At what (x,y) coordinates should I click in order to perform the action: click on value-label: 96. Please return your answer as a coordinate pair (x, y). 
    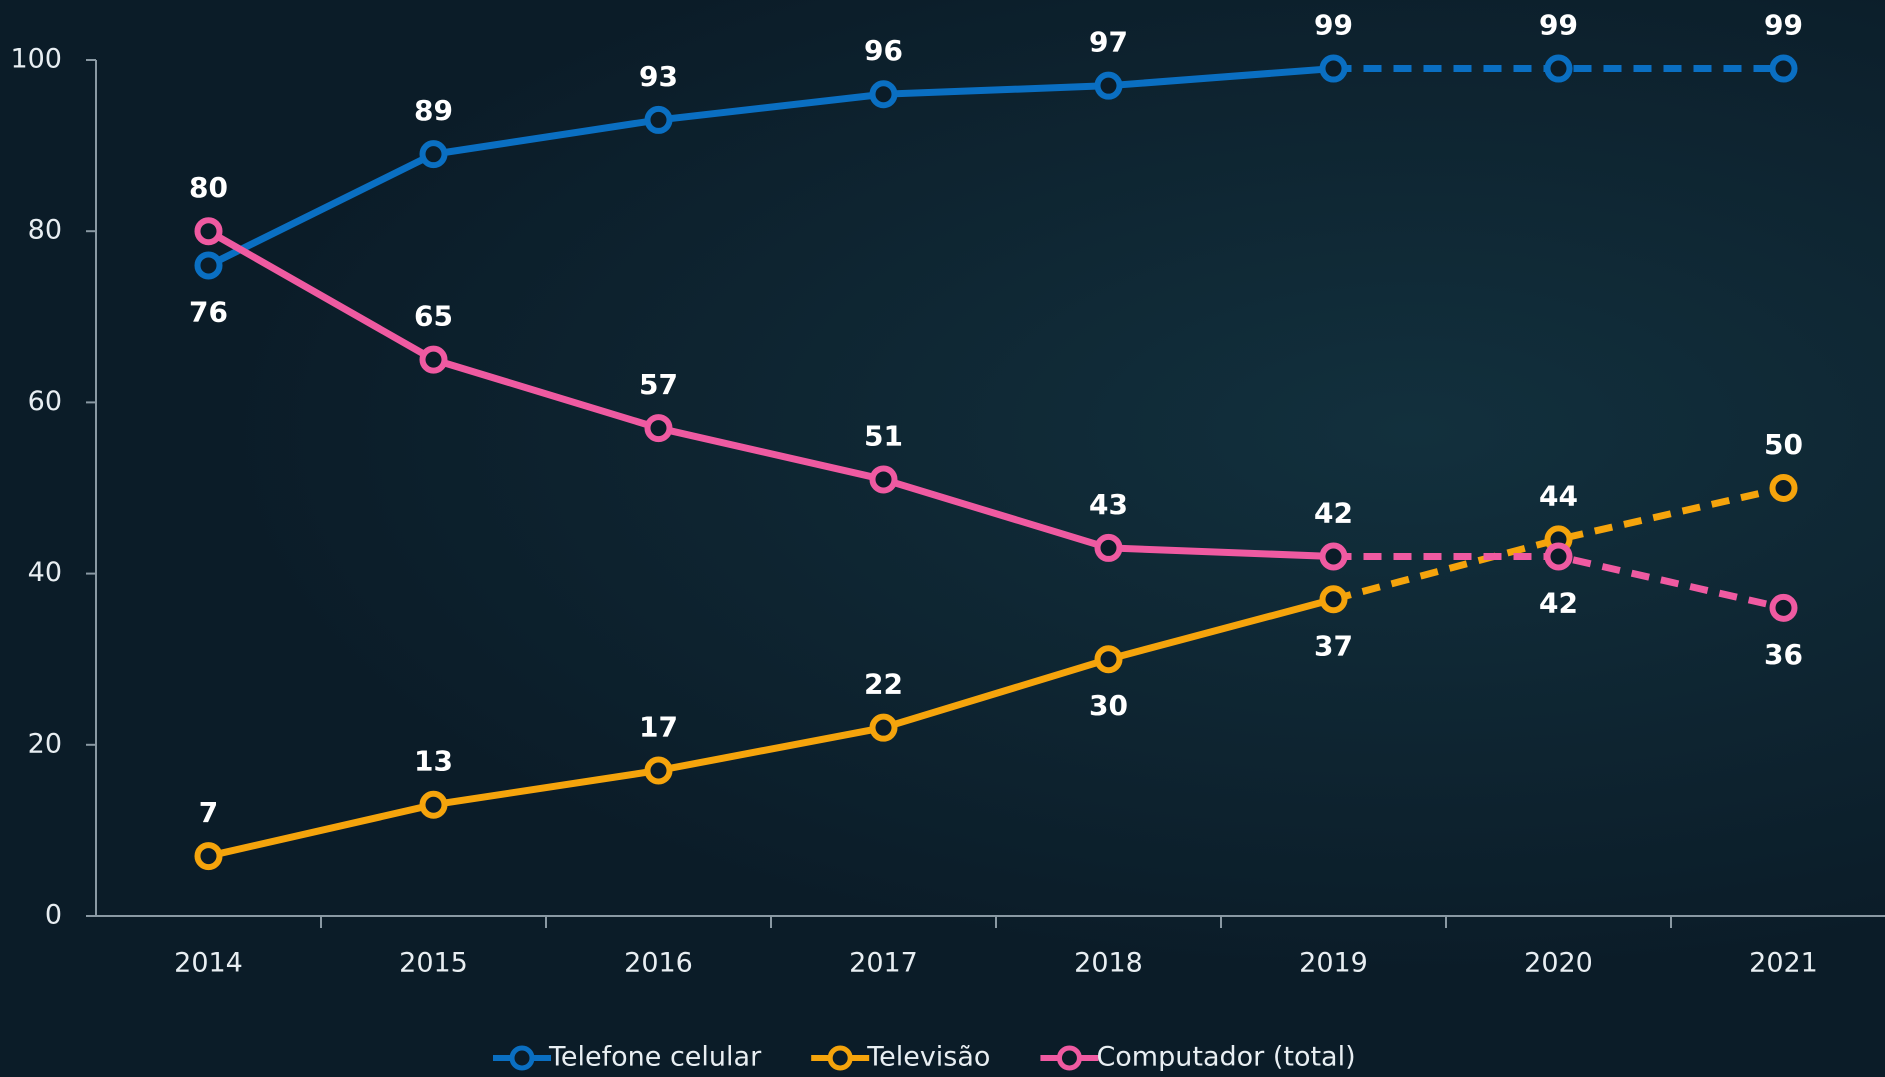
    Looking at the image, I should click on (883, 50).